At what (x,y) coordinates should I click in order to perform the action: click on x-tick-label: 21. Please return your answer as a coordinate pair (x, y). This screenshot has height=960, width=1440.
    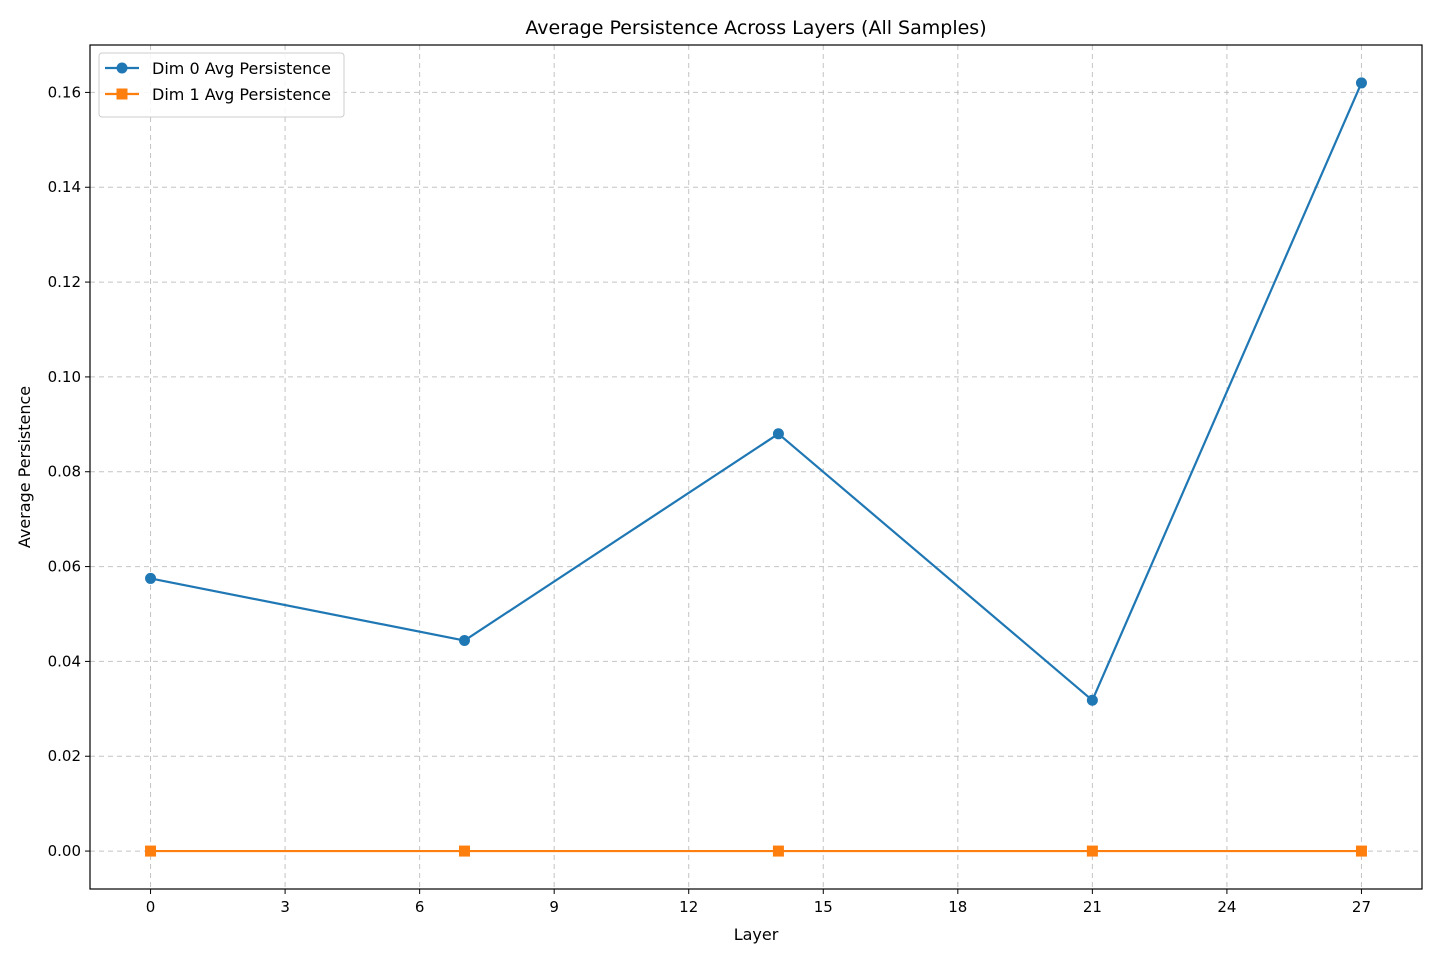
    Looking at the image, I should click on (1092, 907).